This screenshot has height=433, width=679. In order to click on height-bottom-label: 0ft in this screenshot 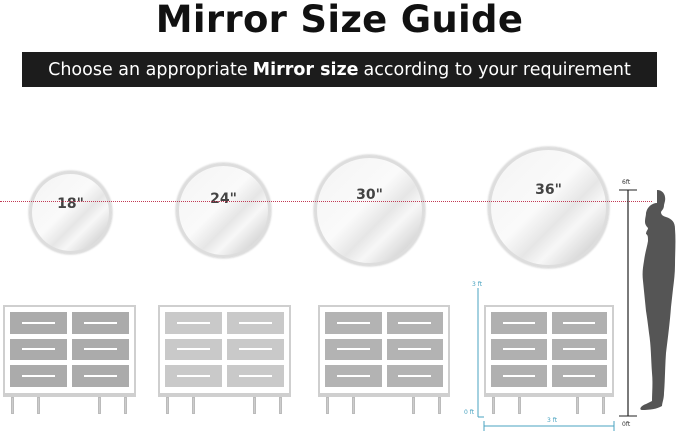, I will do `click(626, 424)`.